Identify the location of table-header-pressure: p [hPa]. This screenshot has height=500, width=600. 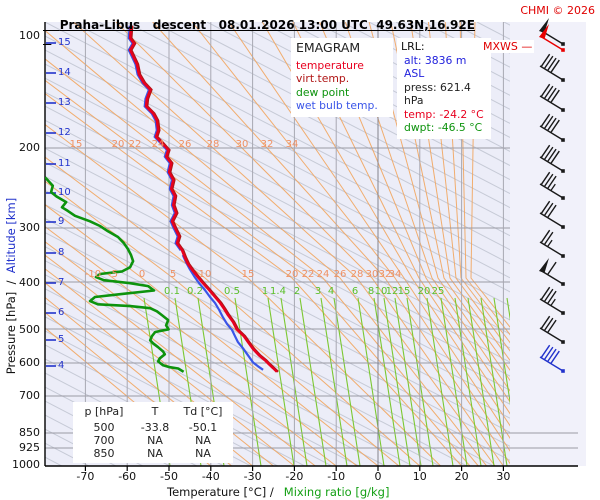
(104, 411).